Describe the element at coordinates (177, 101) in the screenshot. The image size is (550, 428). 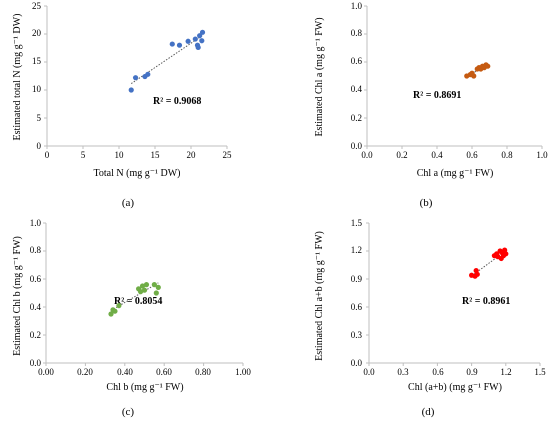
I see `a-r2-label: R² = 0.9068` at that location.